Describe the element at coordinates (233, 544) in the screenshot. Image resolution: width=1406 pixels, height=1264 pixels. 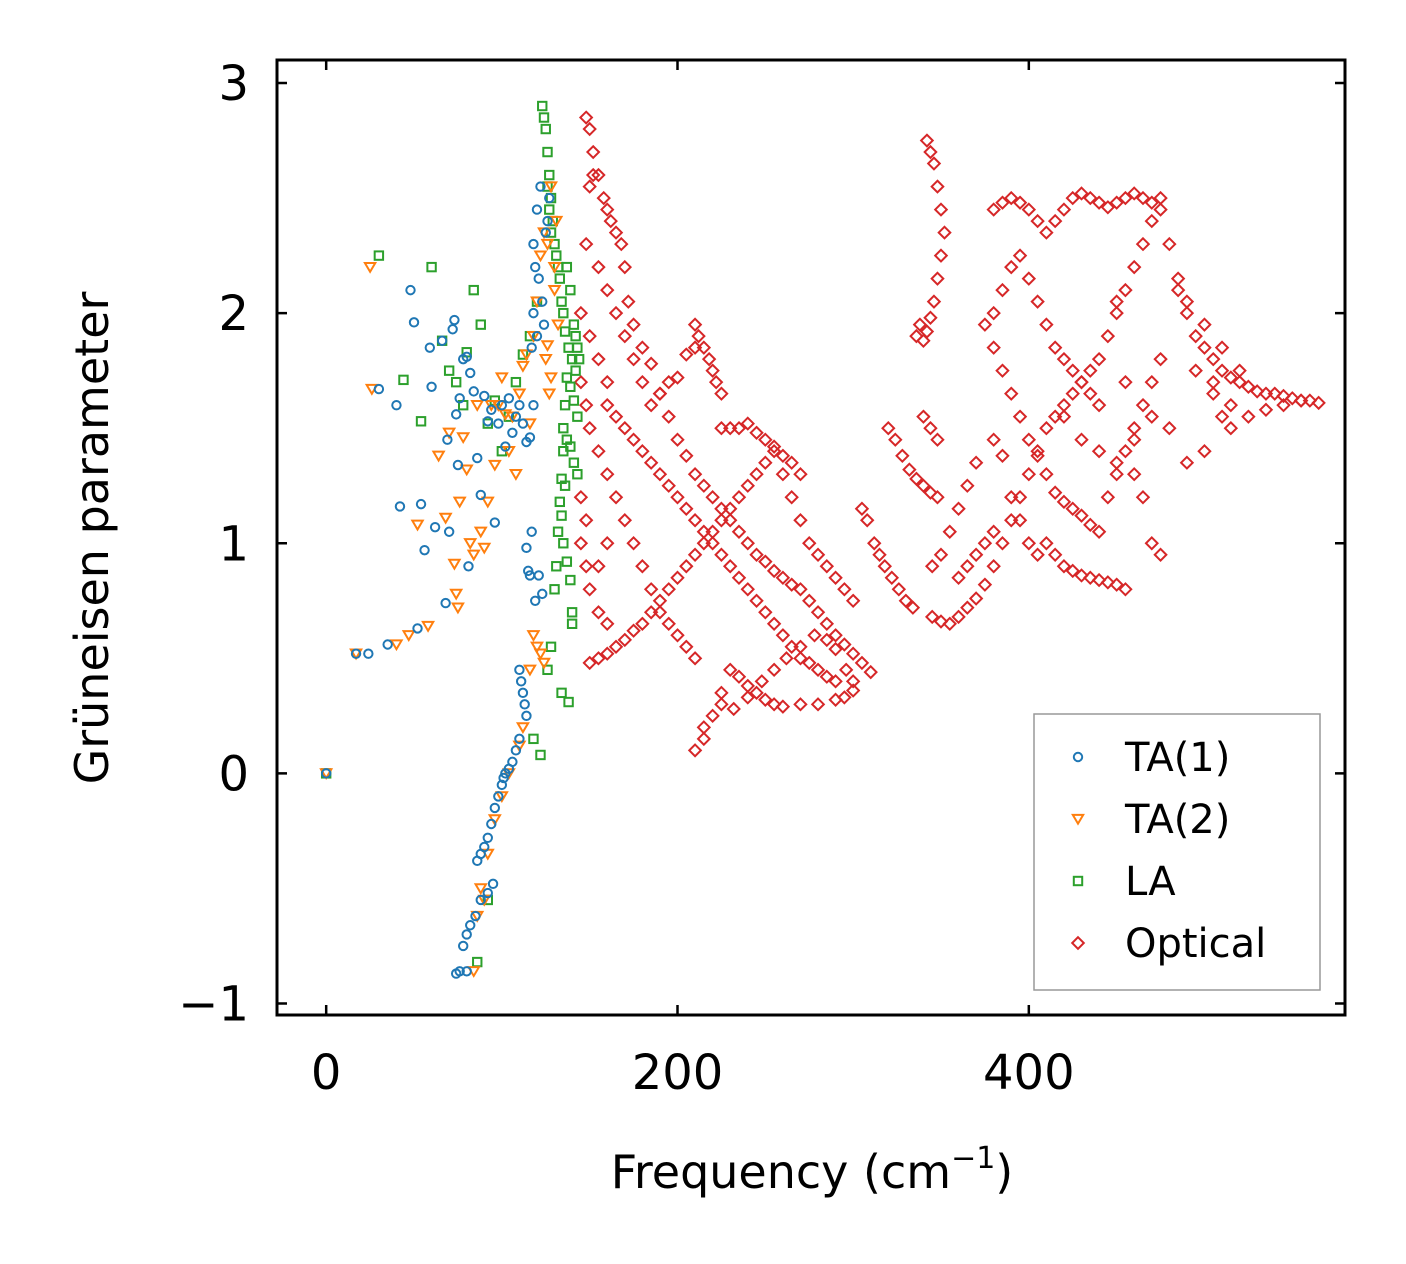
I see `y-tick-label: 1` at that location.